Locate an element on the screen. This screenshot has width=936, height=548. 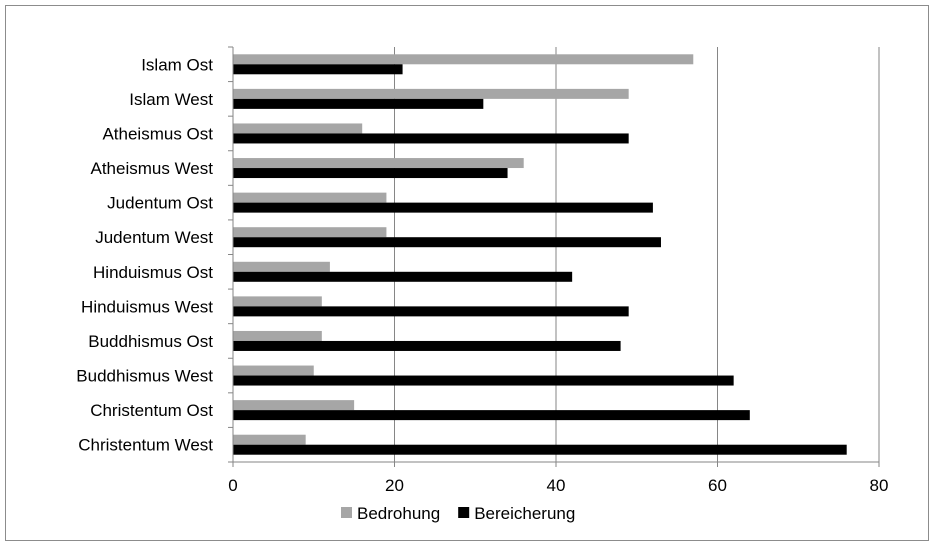
category-label: Buddhismus West is located at coordinates (144, 376).